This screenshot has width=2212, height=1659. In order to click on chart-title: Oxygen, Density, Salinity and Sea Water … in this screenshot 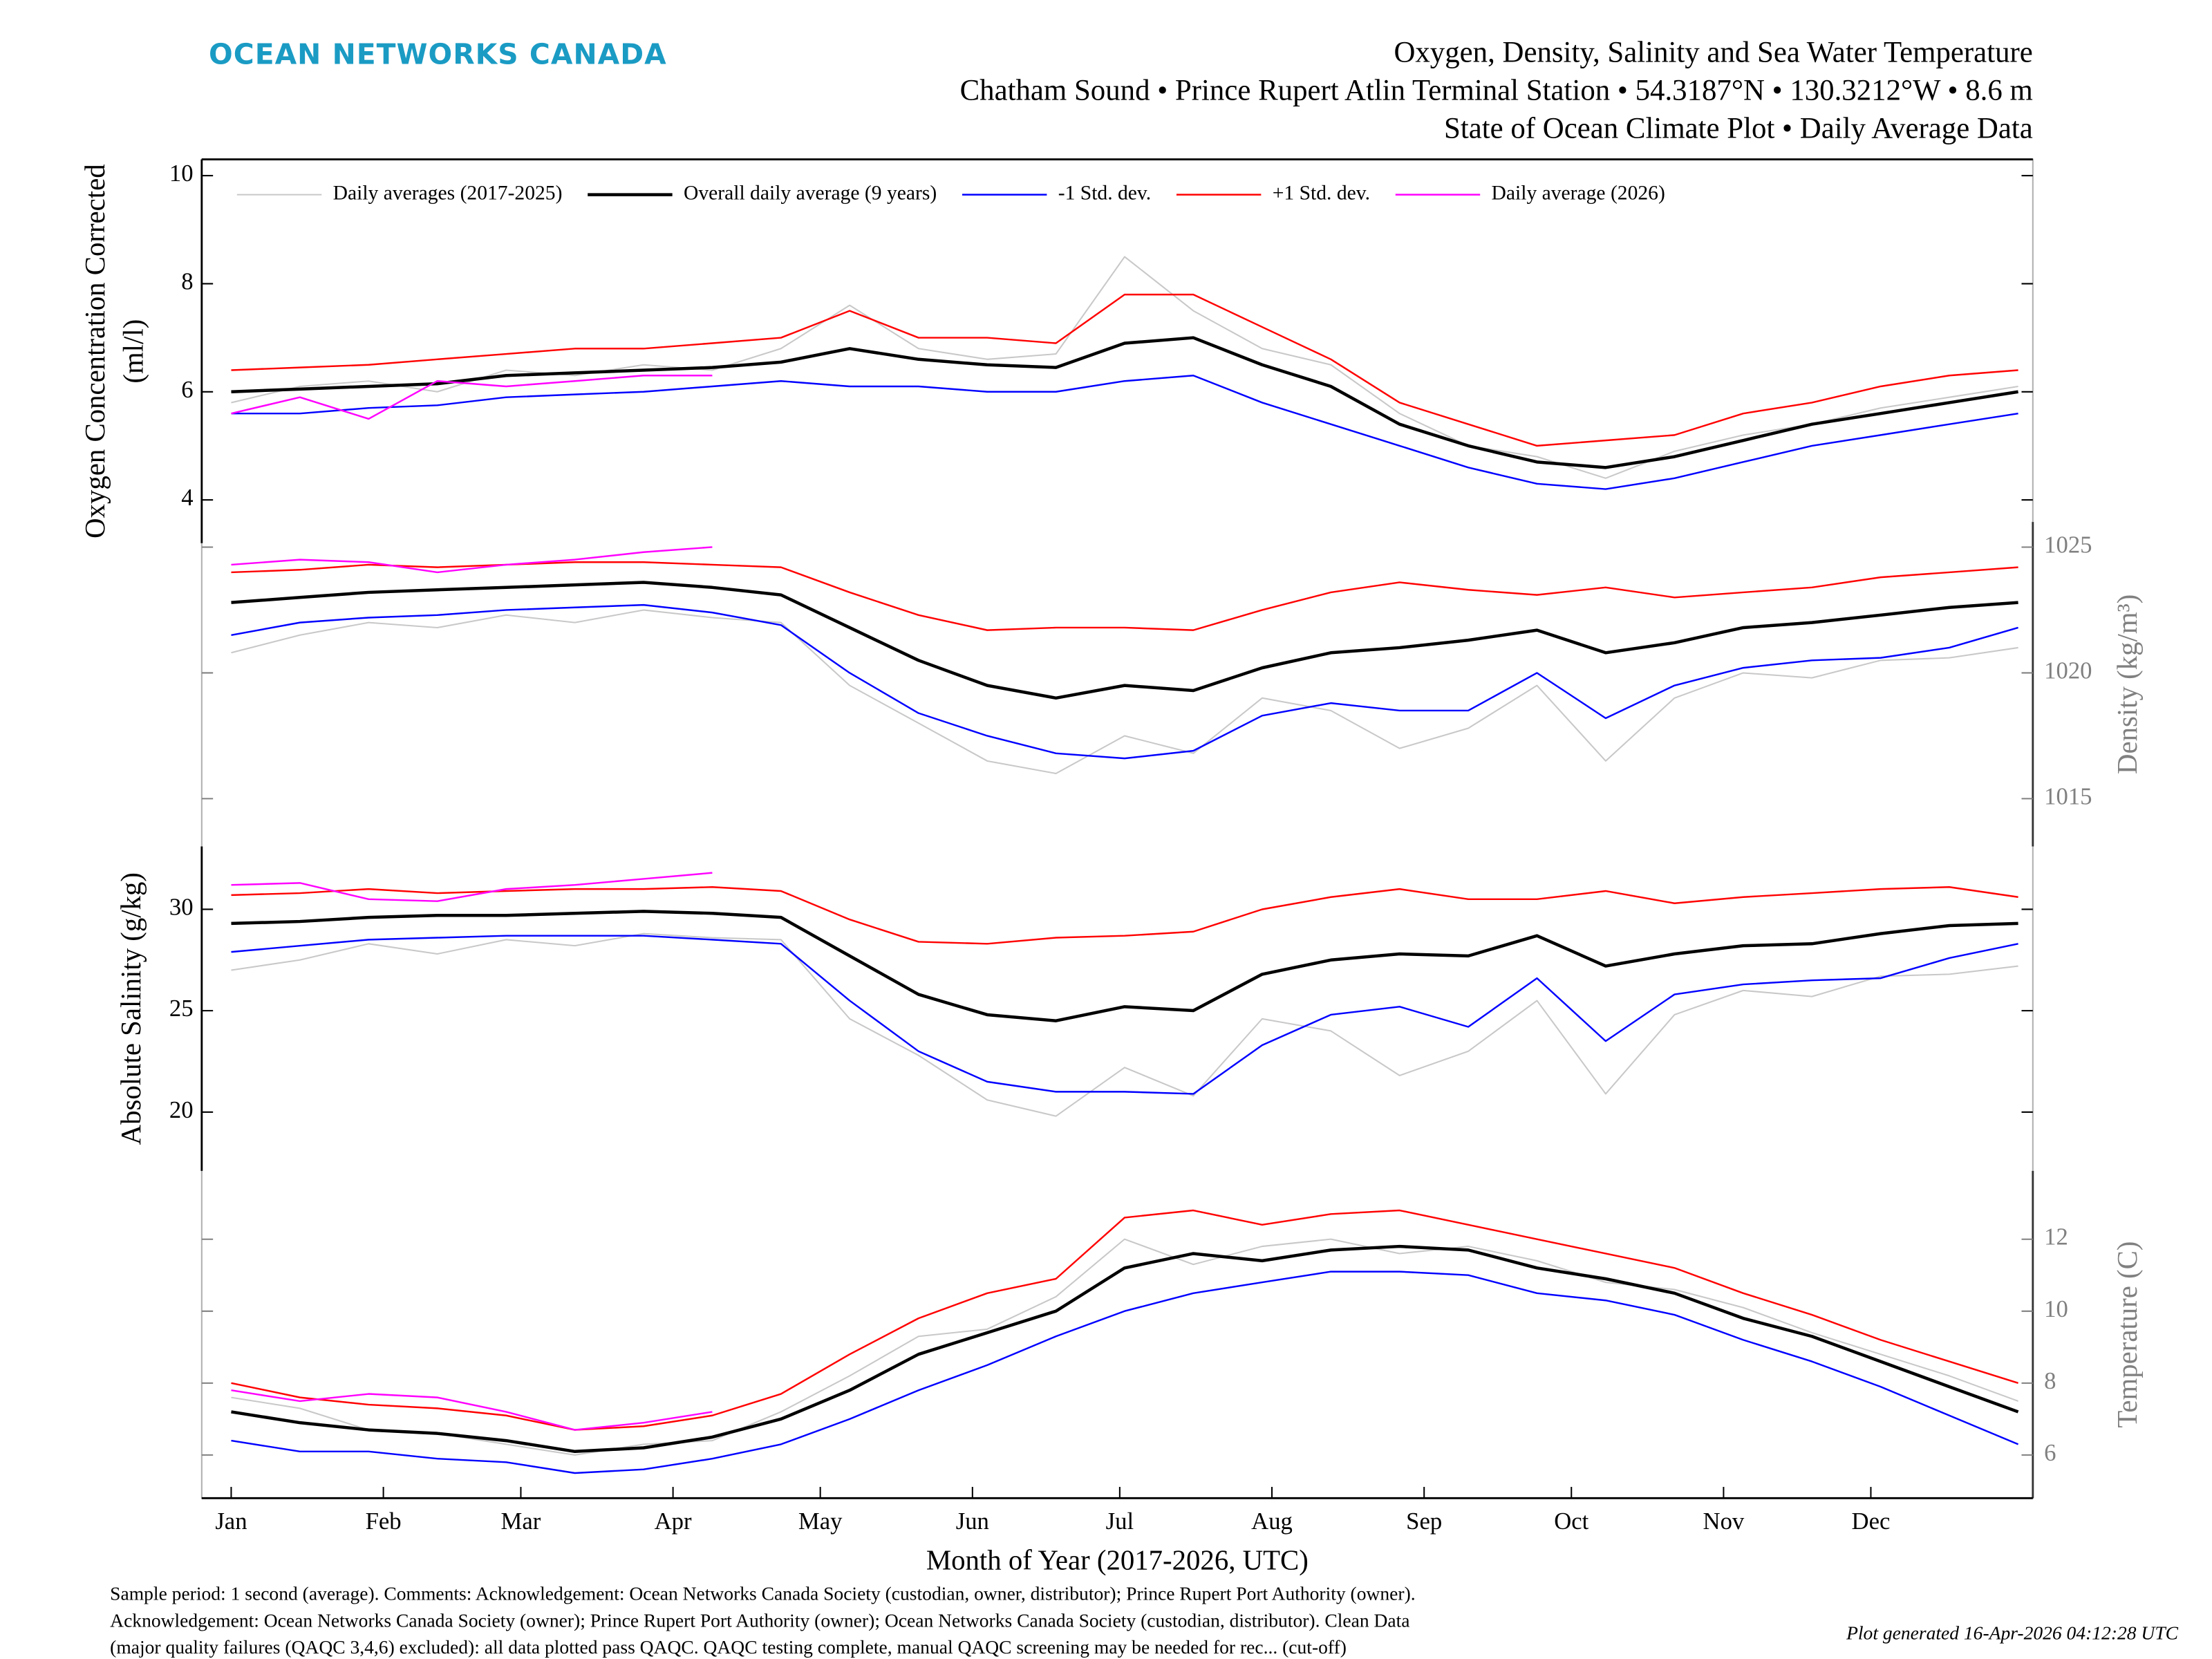, I will do `click(1713, 52)`.